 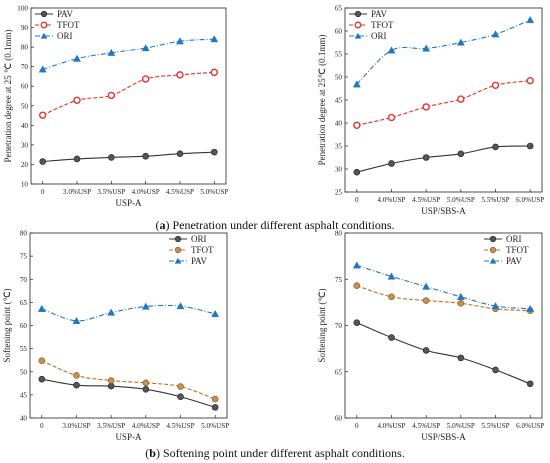 What do you see at coordinates (25, 165) in the screenshot?
I see `y-tick-label: 20` at bounding box center [25, 165].